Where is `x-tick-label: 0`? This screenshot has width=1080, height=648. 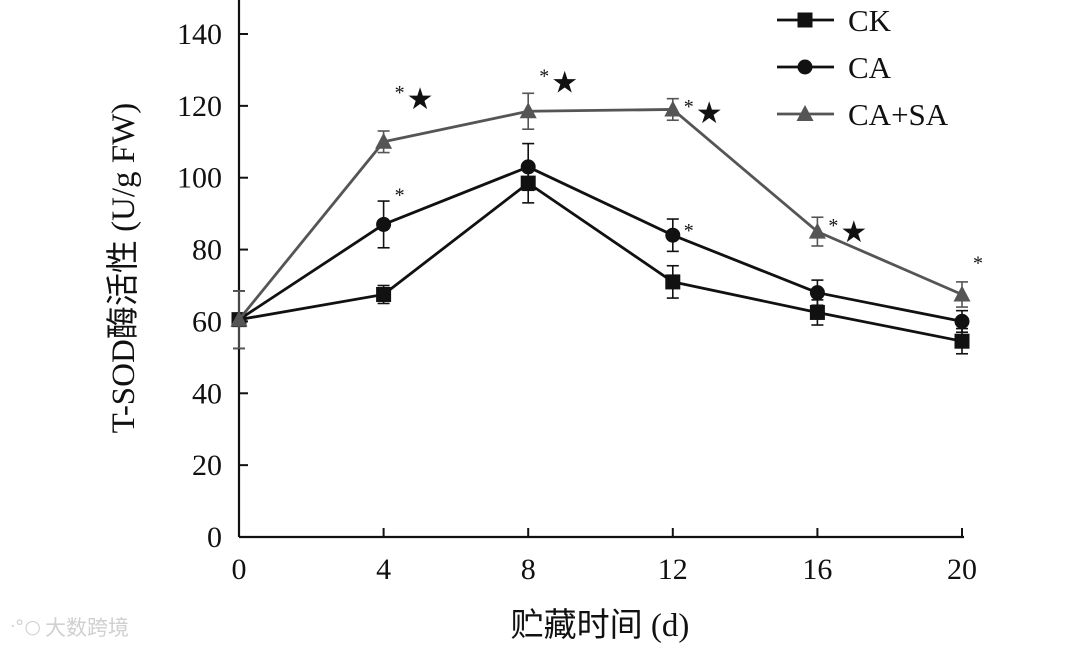 x-tick-label: 0 is located at coordinates (239, 569).